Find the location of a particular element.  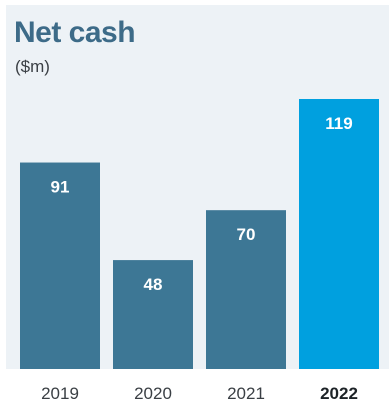

data-label-2019: 91 is located at coordinates (60, 187).